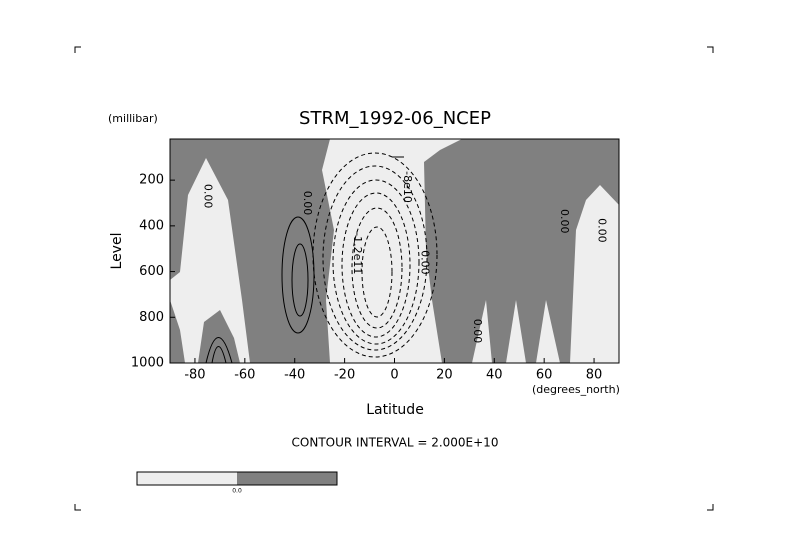 This screenshot has width=789, height=558. Describe the element at coordinates (394, 375) in the screenshot. I see `x-tick-label: 0` at that location.